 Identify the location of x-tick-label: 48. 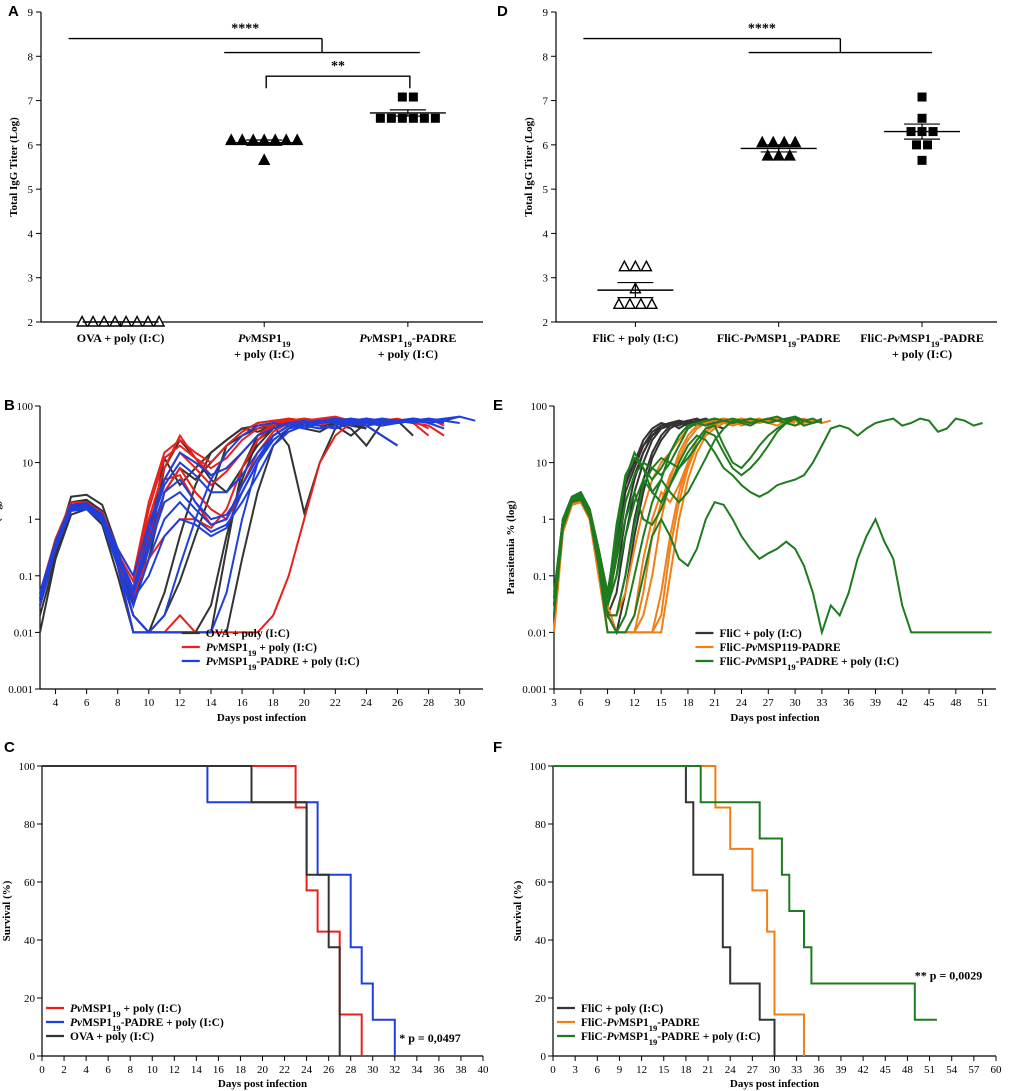
(908, 1070).